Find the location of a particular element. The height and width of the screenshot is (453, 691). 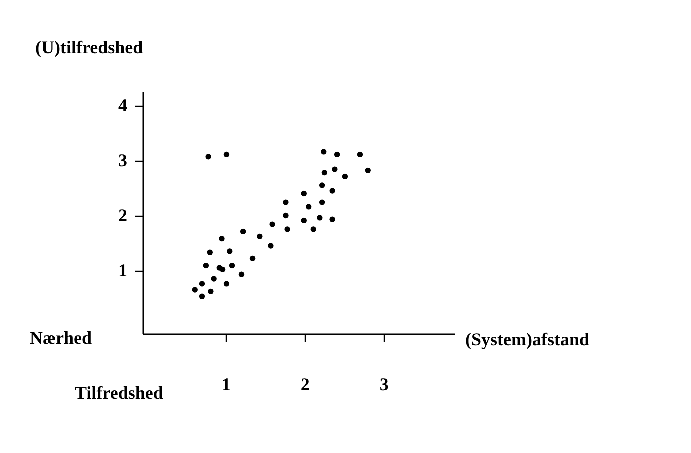

x-tick-label: 1 is located at coordinates (226, 384).